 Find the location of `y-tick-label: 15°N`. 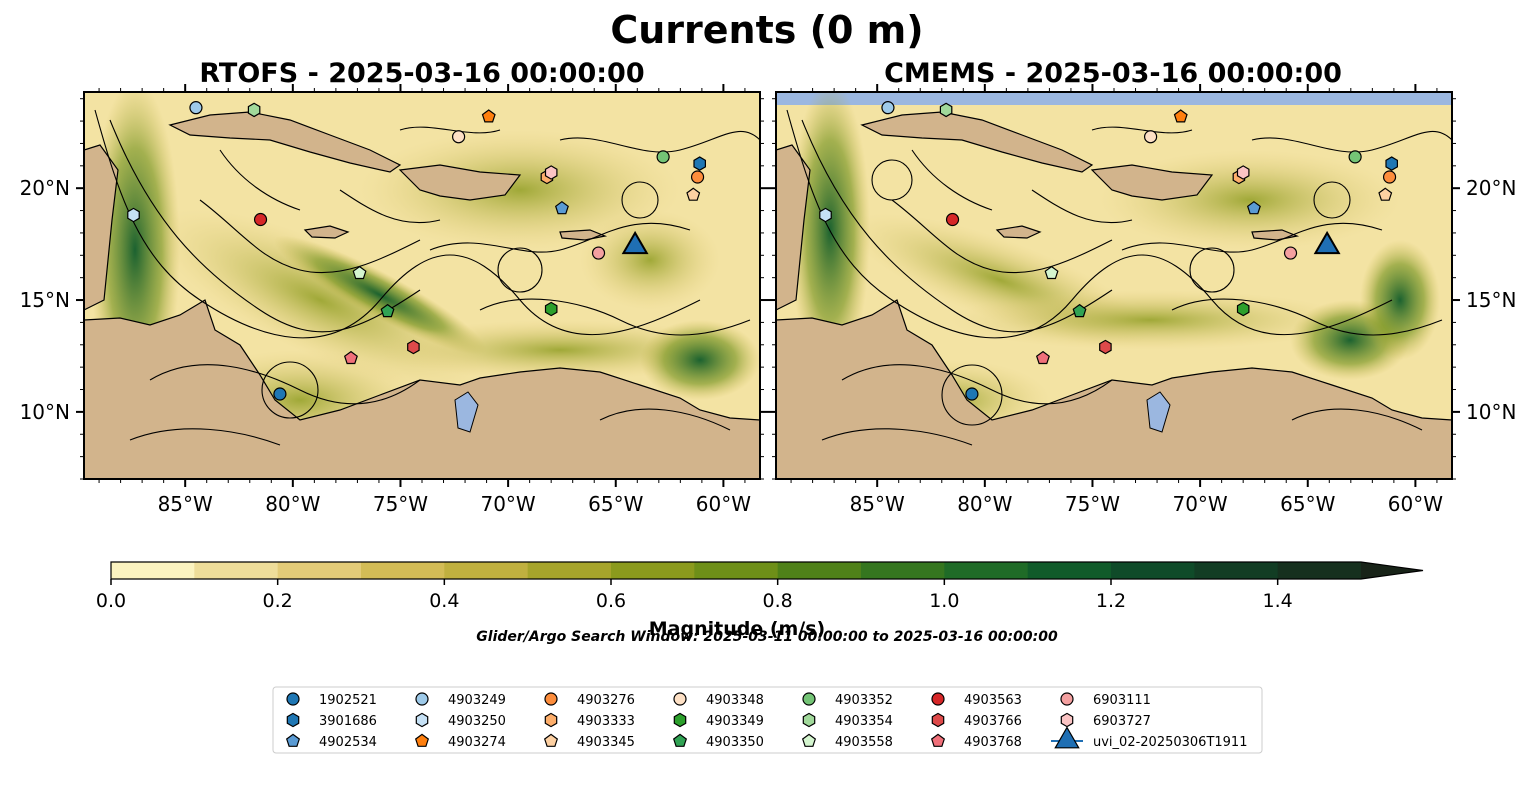

y-tick-label: 15°N is located at coordinates (45, 300).